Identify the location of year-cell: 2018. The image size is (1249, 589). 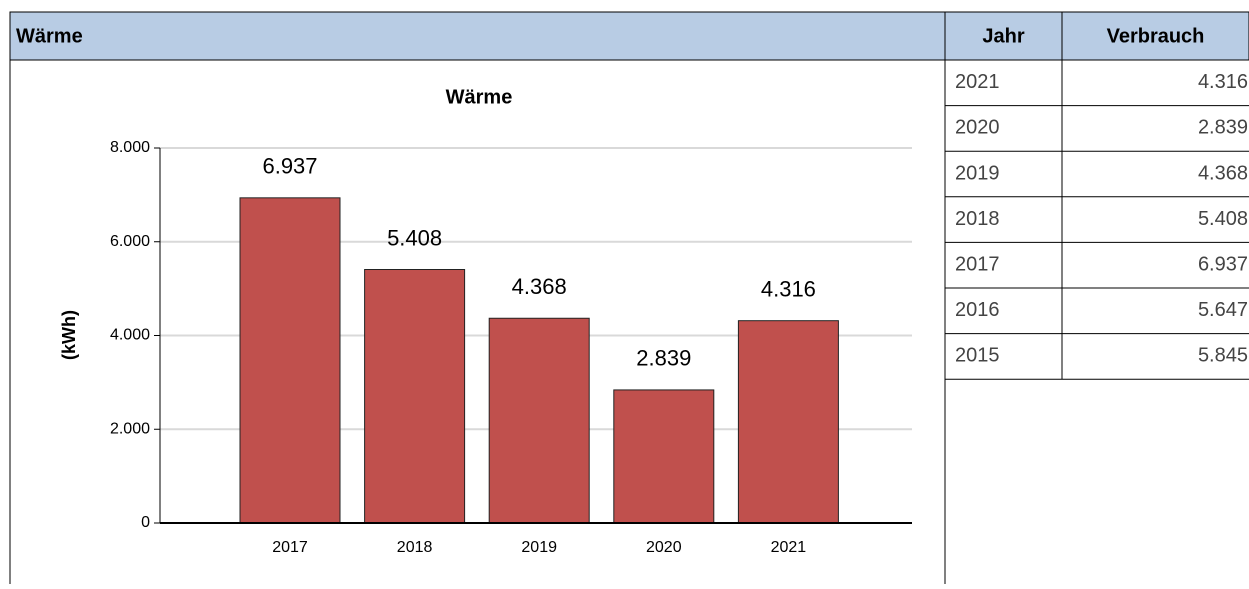
(977, 219).